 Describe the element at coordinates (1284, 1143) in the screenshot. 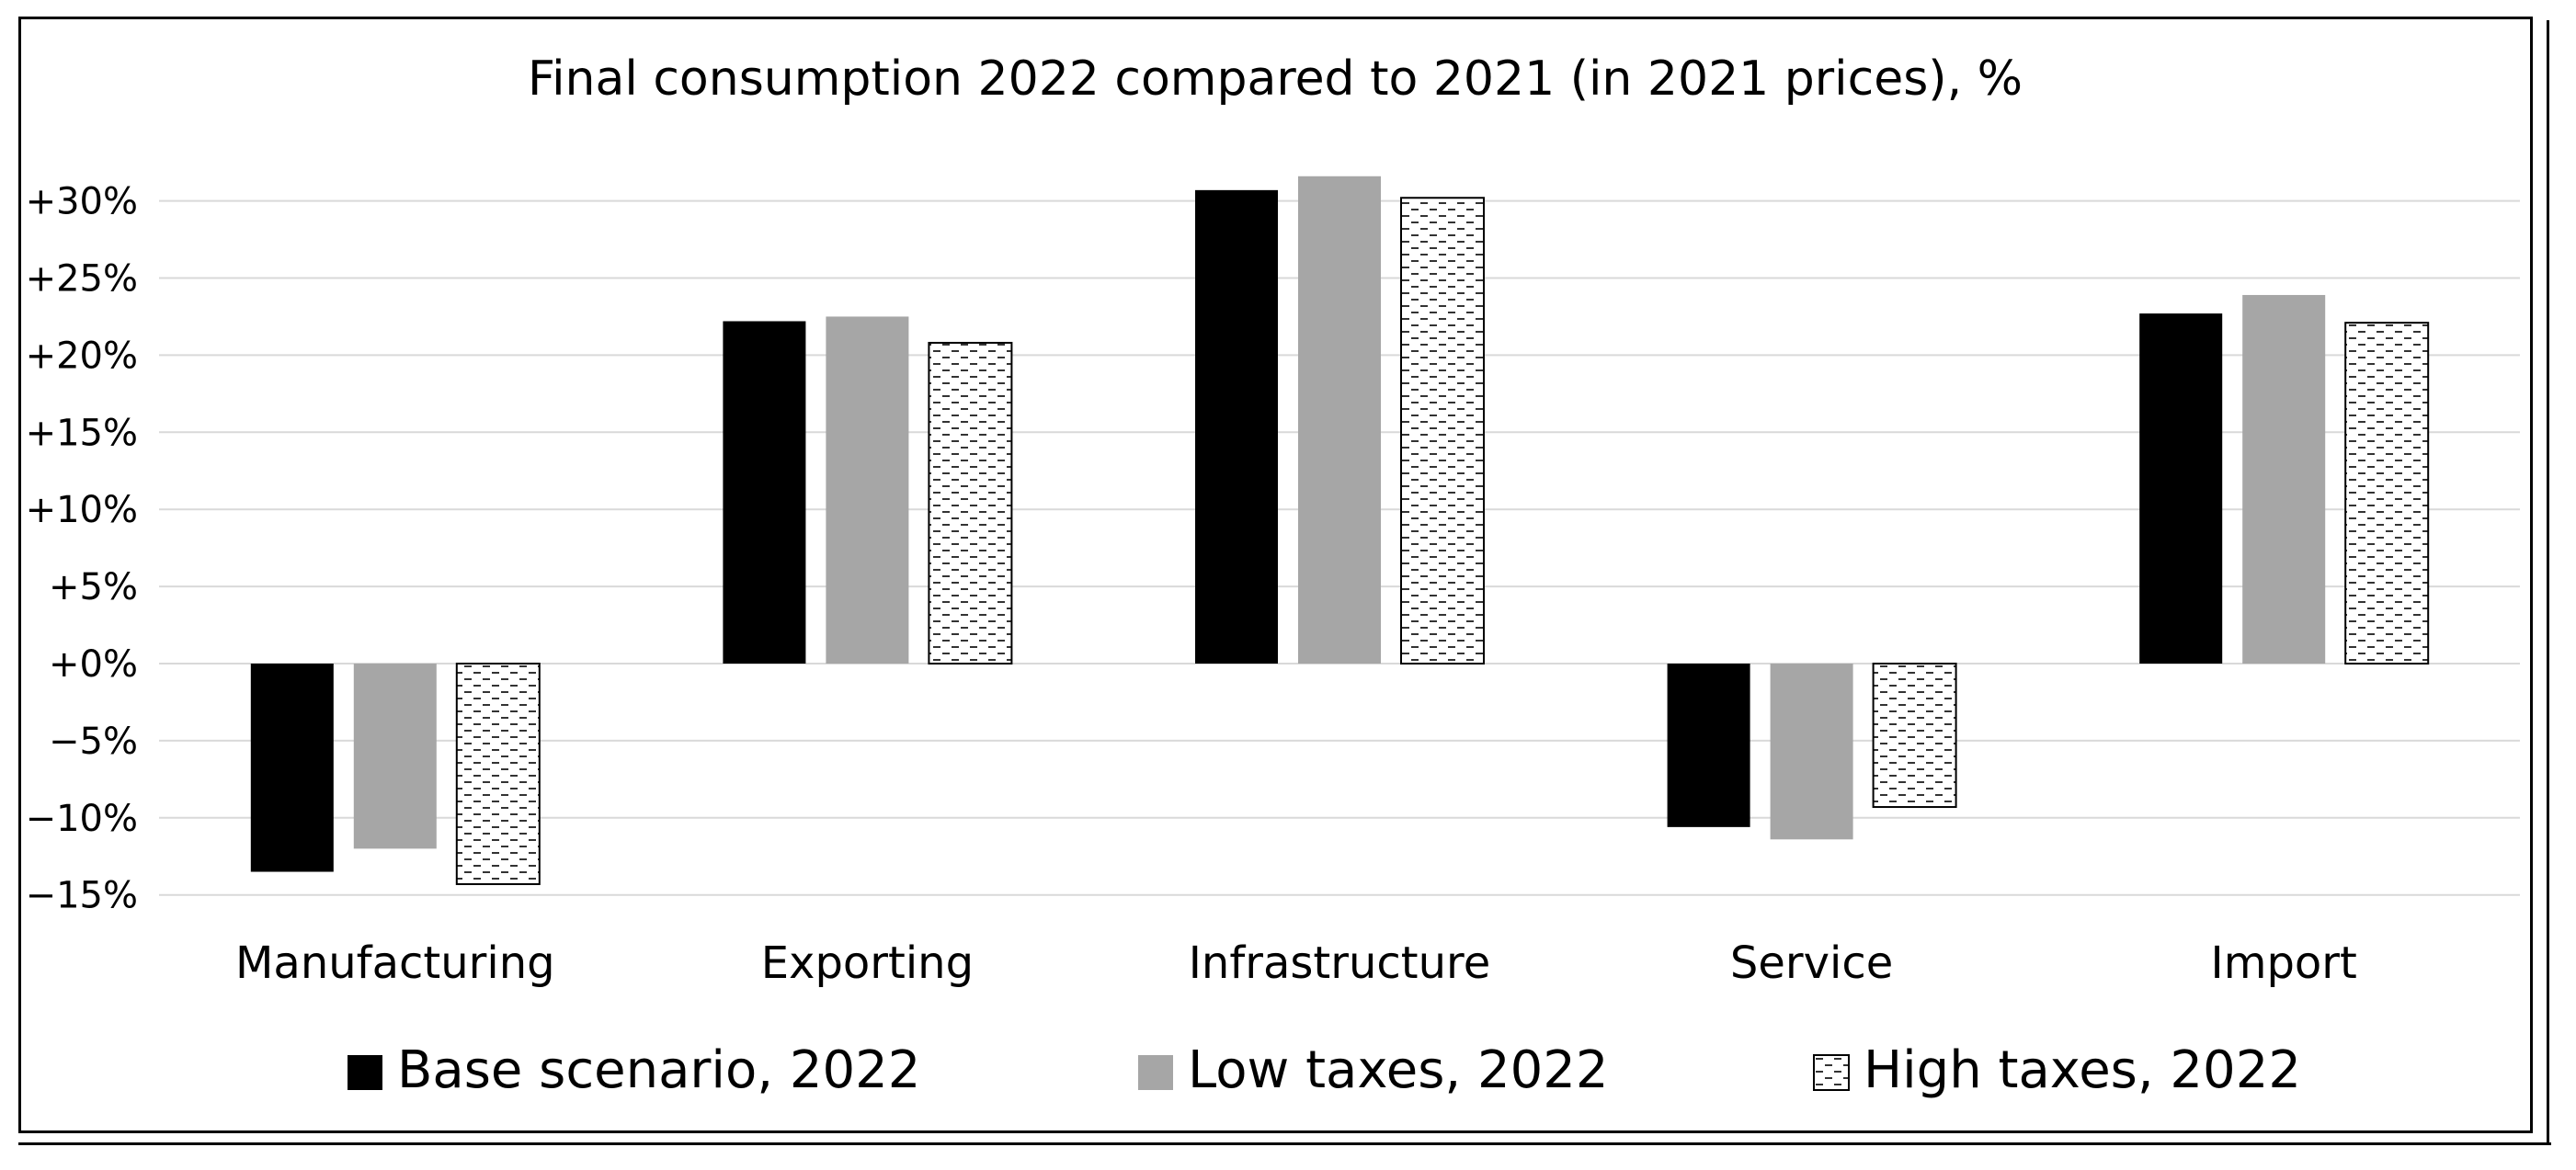

I see `frame-shadow-bottom` at that location.